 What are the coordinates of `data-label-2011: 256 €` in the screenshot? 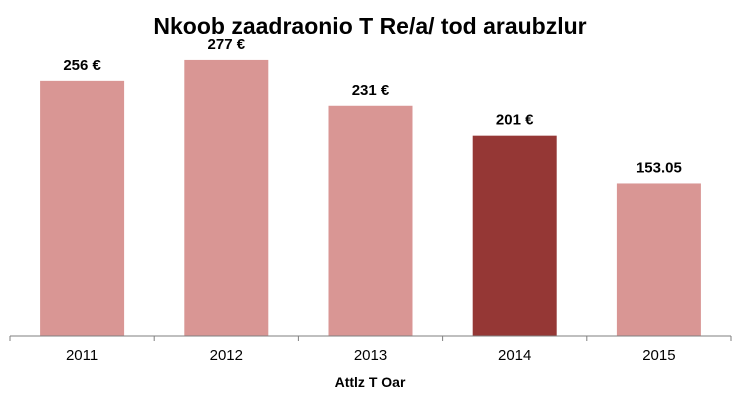 It's located at (82, 65).